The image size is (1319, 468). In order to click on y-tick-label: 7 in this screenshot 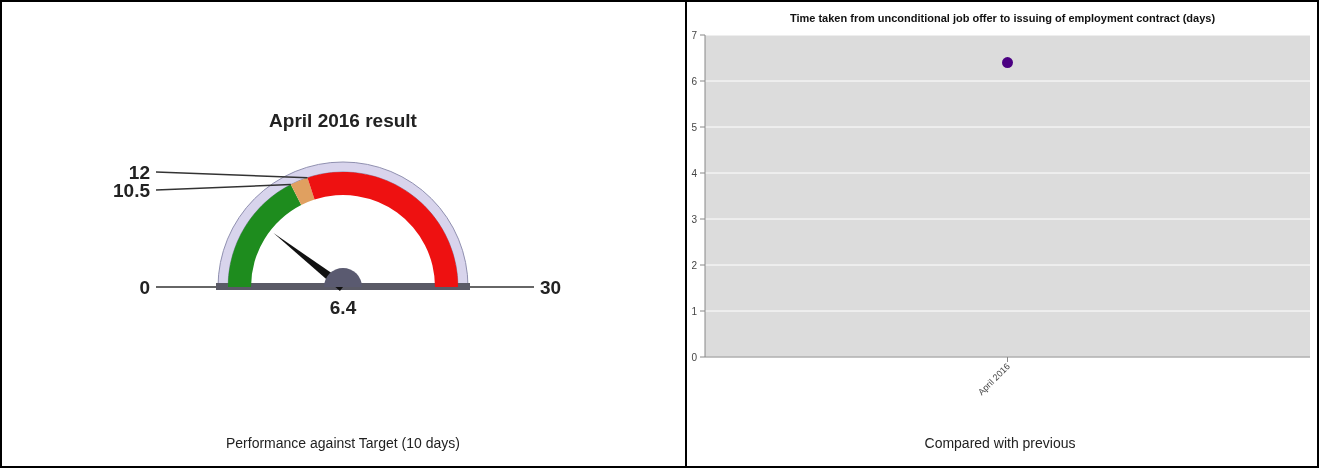, I will do `click(694, 35)`.